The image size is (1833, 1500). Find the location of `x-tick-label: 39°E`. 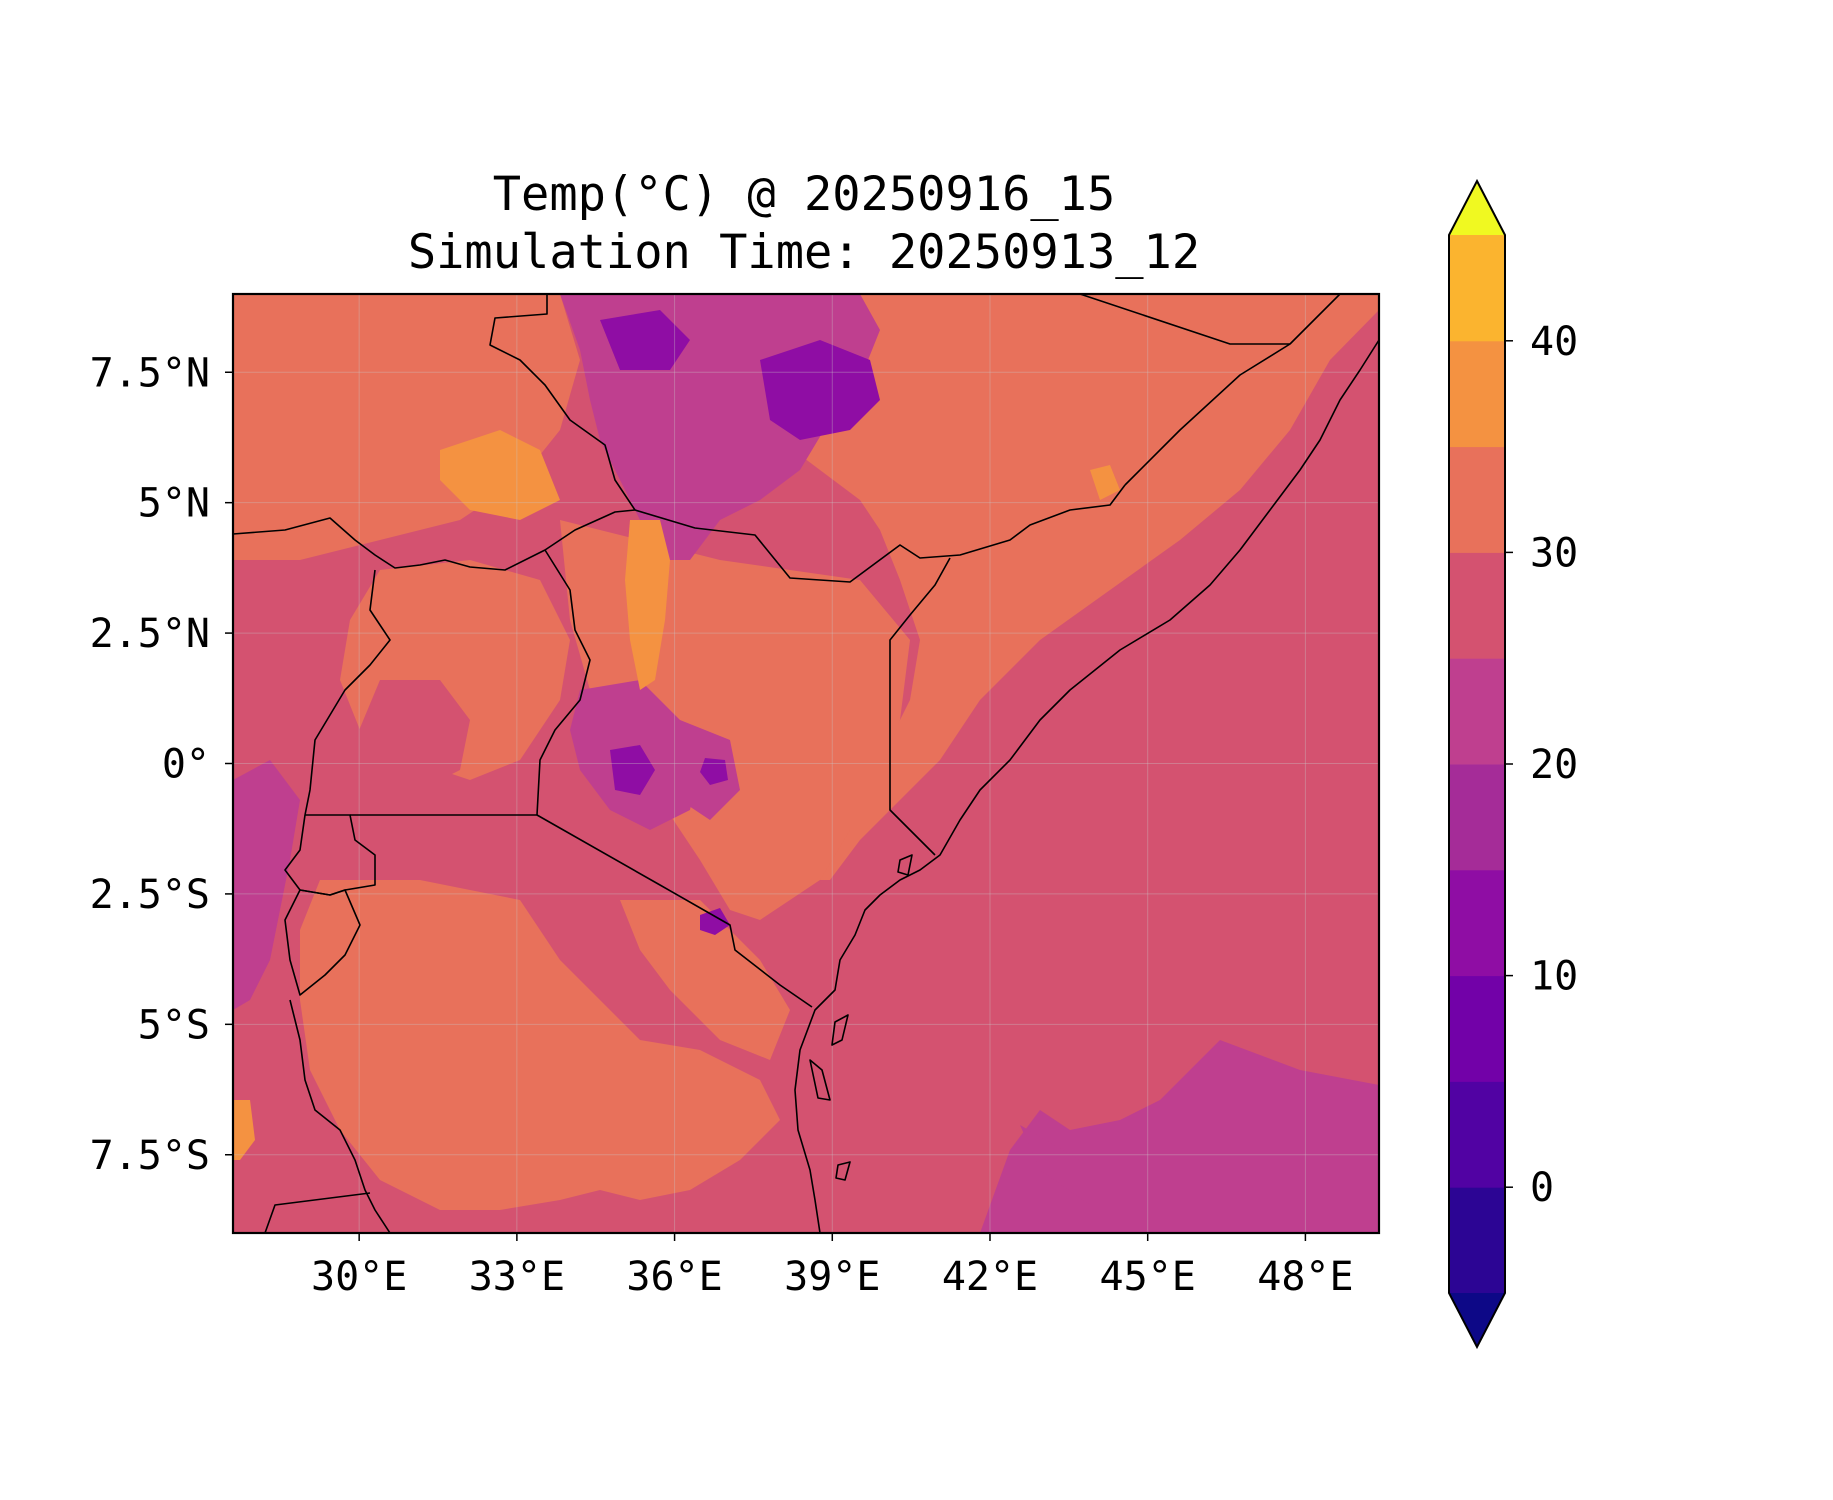

x-tick-label: 39°E is located at coordinates (832, 1277).